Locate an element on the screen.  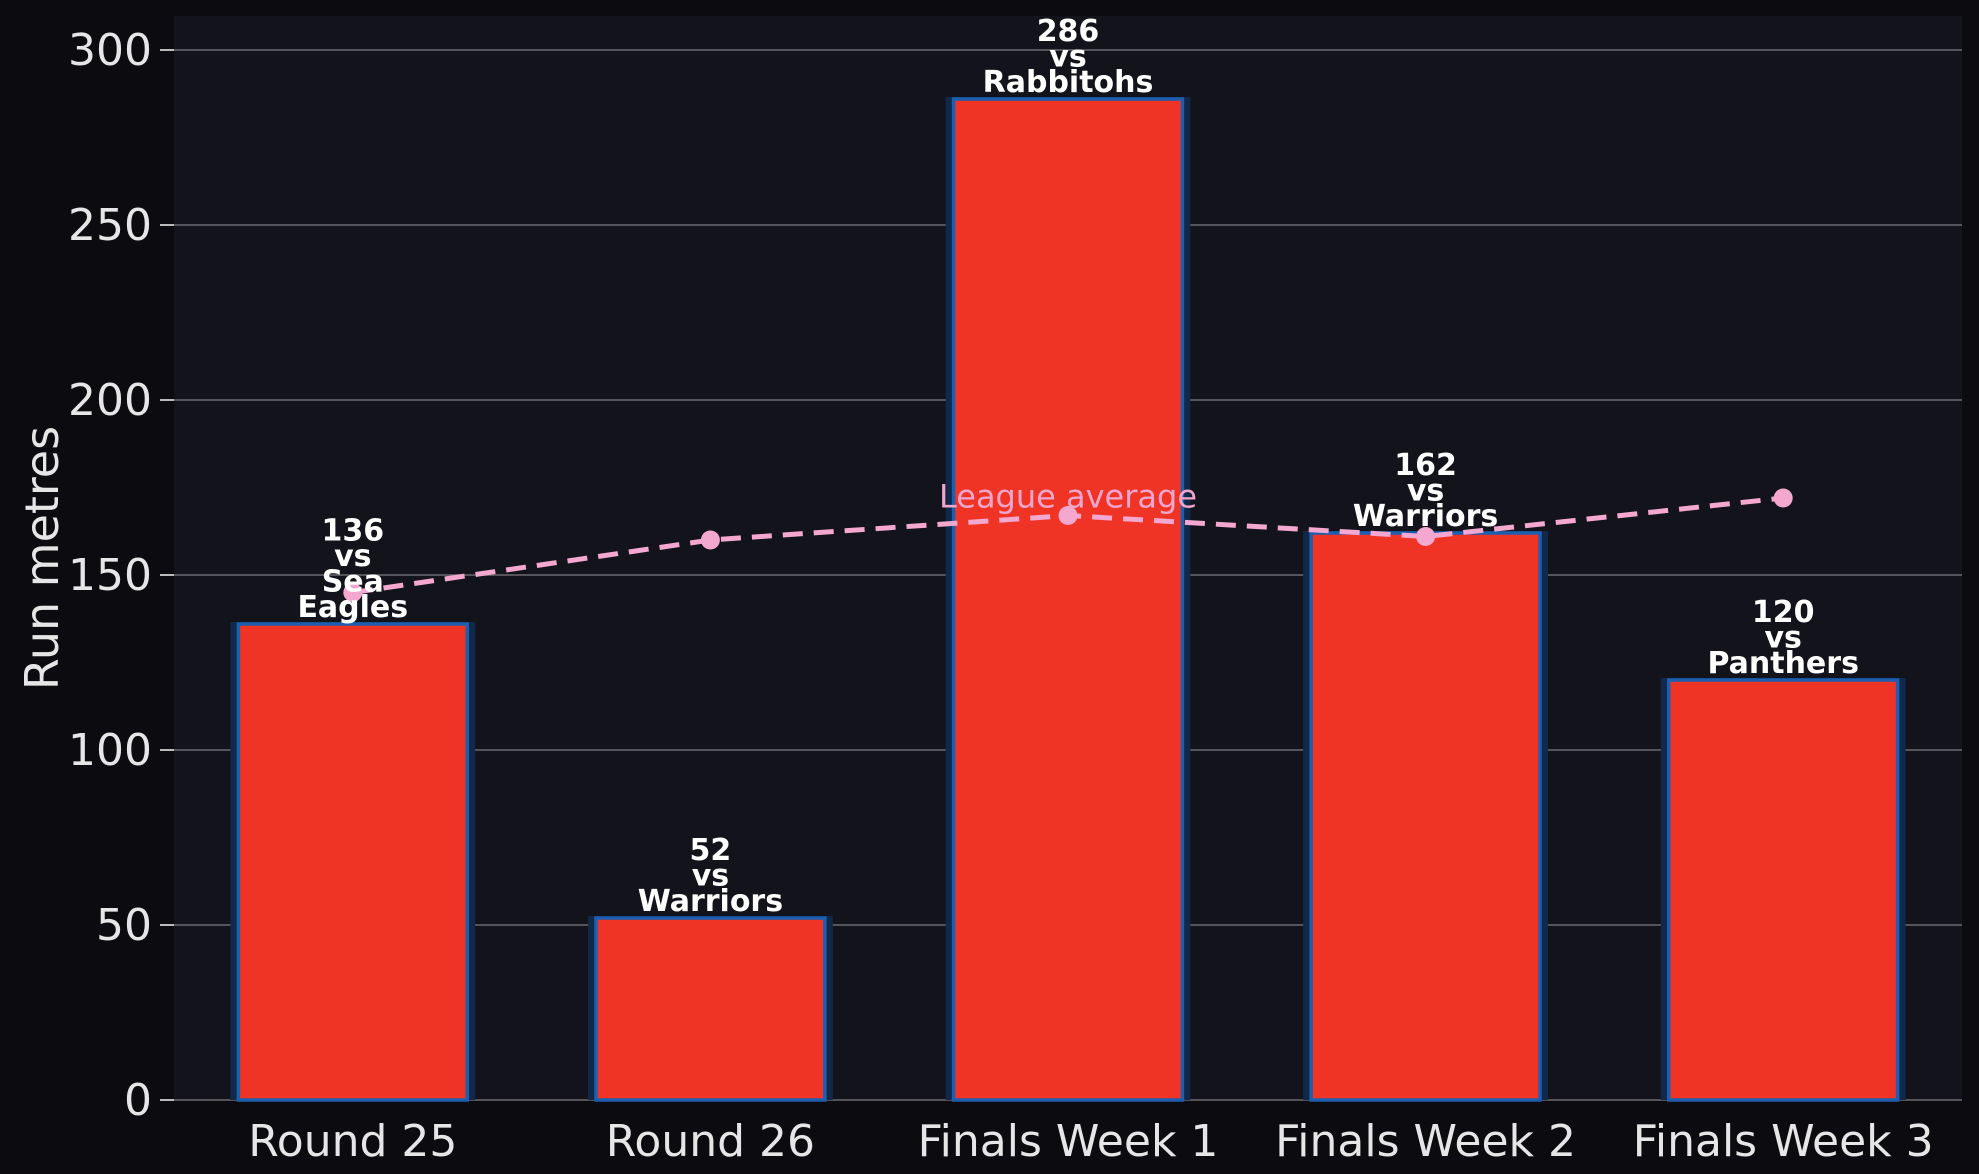
bar-value-label: 120 vs Panthers is located at coordinates (1782, 638).